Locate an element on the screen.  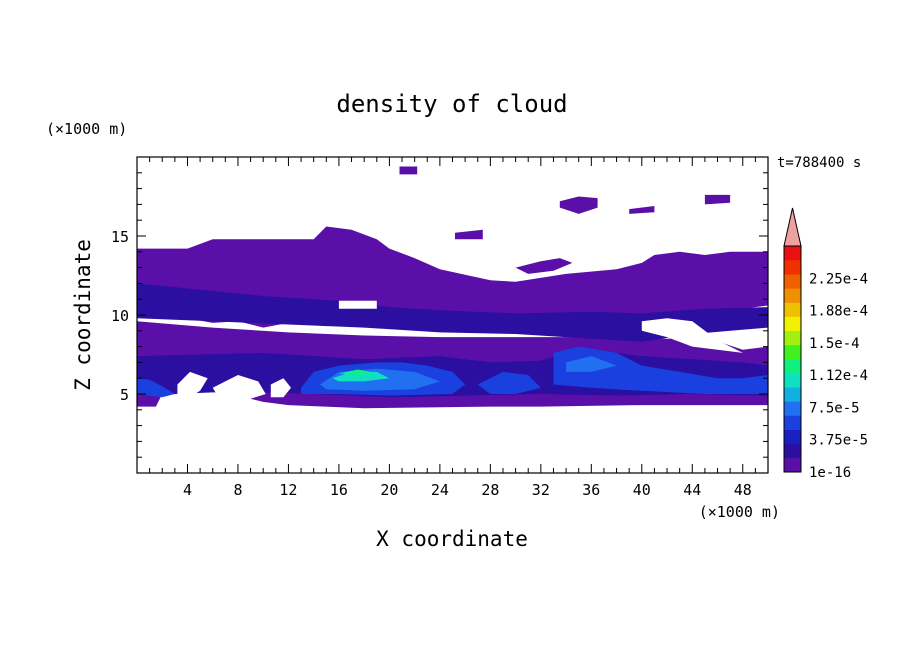
x-tick-label: 4 is located at coordinates (187, 490).